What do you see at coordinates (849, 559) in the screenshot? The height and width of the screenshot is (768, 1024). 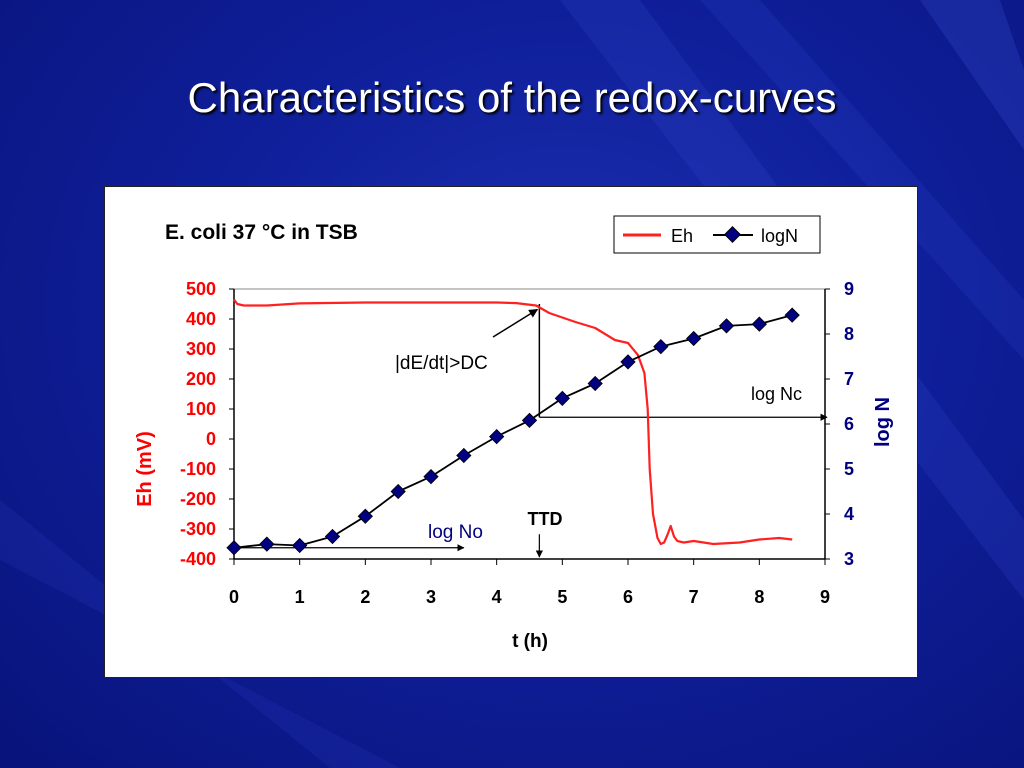 I see `y-right-tick-label: 3` at bounding box center [849, 559].